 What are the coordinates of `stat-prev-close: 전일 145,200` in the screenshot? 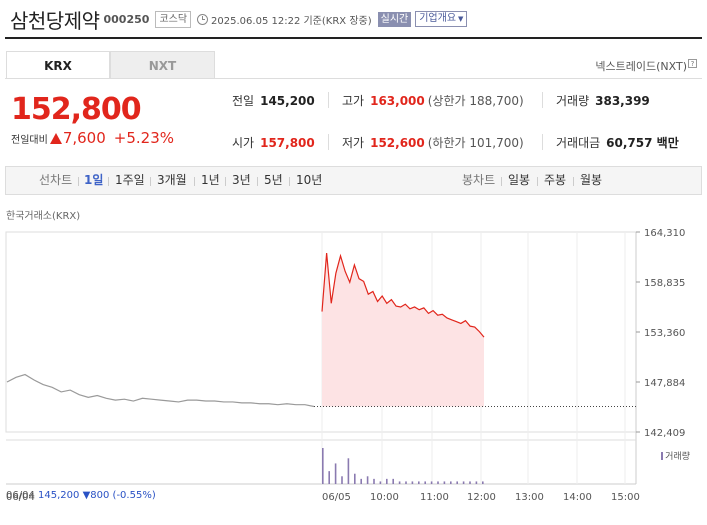 It's located at (273, 100).